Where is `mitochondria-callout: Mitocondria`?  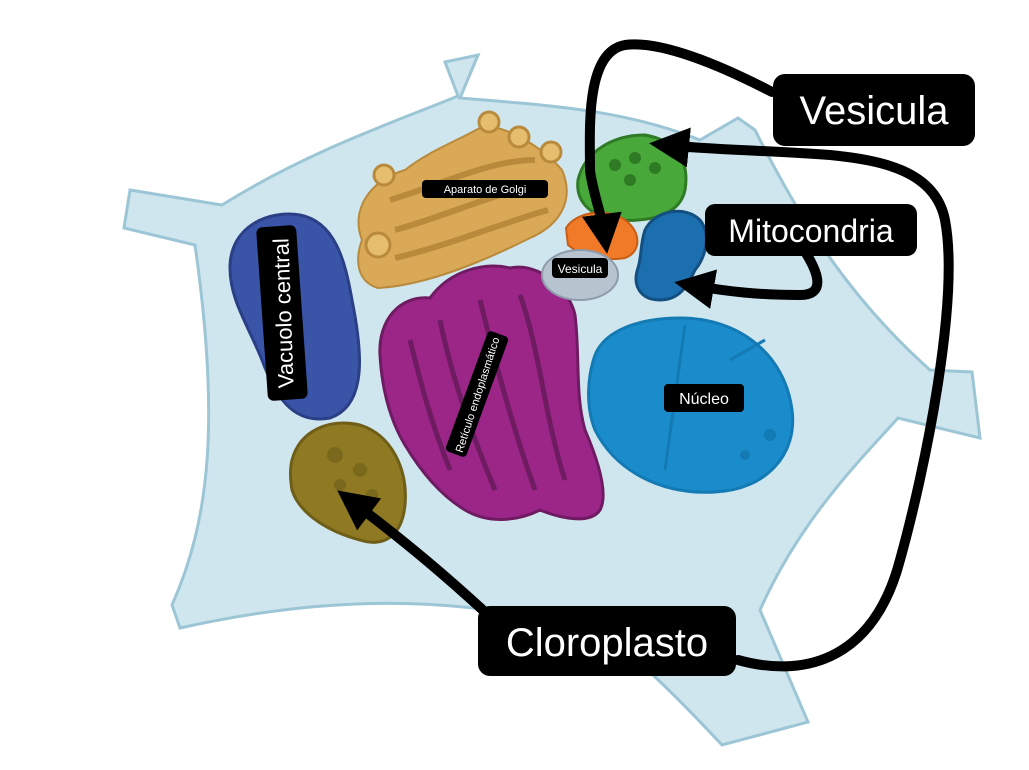 mitochondria-callout: Mitocondria is located at coordinates (811, 230).